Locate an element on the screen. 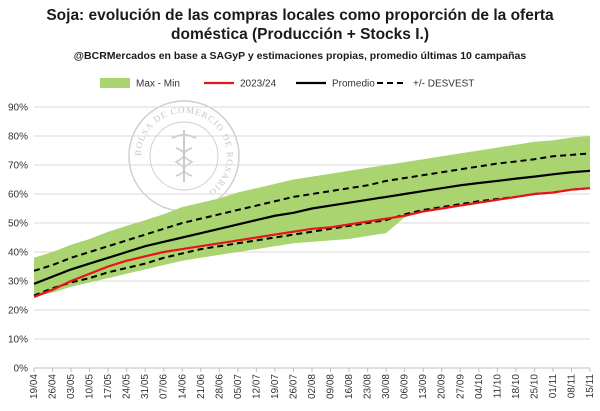 The height and width of the screenshot is (411, 600). y-axis: 90% 80% 70% 60% 50% 40% 30% 20% 10% 0% is located at coordinates (18, 239).